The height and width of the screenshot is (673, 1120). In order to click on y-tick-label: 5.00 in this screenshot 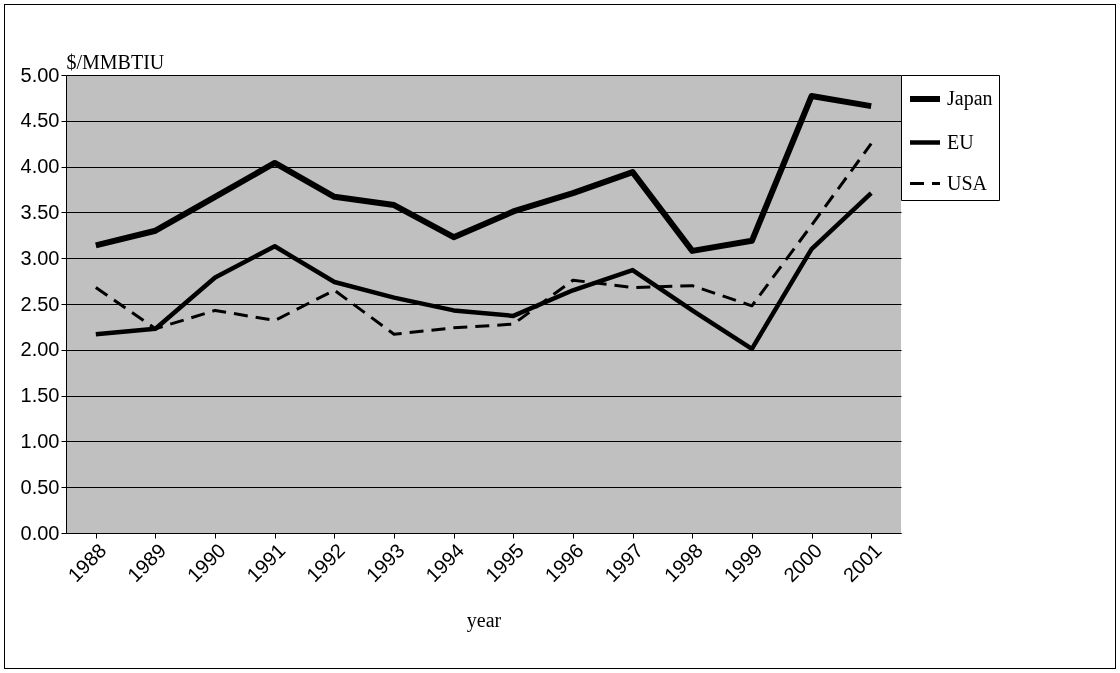, I will do `click(40, 74)`.